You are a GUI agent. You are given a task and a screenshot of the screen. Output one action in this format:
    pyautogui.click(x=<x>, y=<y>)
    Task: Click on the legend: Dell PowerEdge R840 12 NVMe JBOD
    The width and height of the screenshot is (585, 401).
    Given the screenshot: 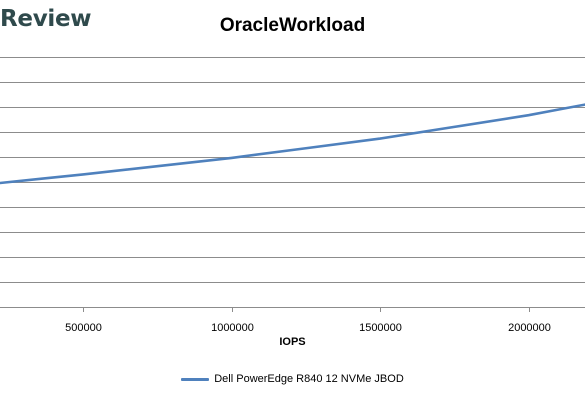 What is the action you would take?
    pyautogui.click(x=292, y=379)
    